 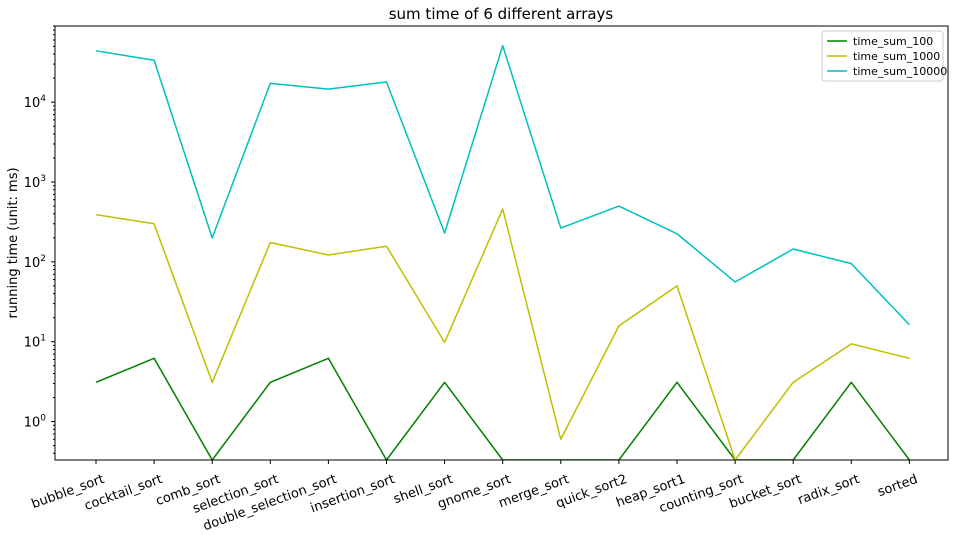 What do you see at coordinates (900, 71) in the screenshot?
I see `legend-label-time_sum_10000: time_sum_10000` at bounding box center [900, 71].